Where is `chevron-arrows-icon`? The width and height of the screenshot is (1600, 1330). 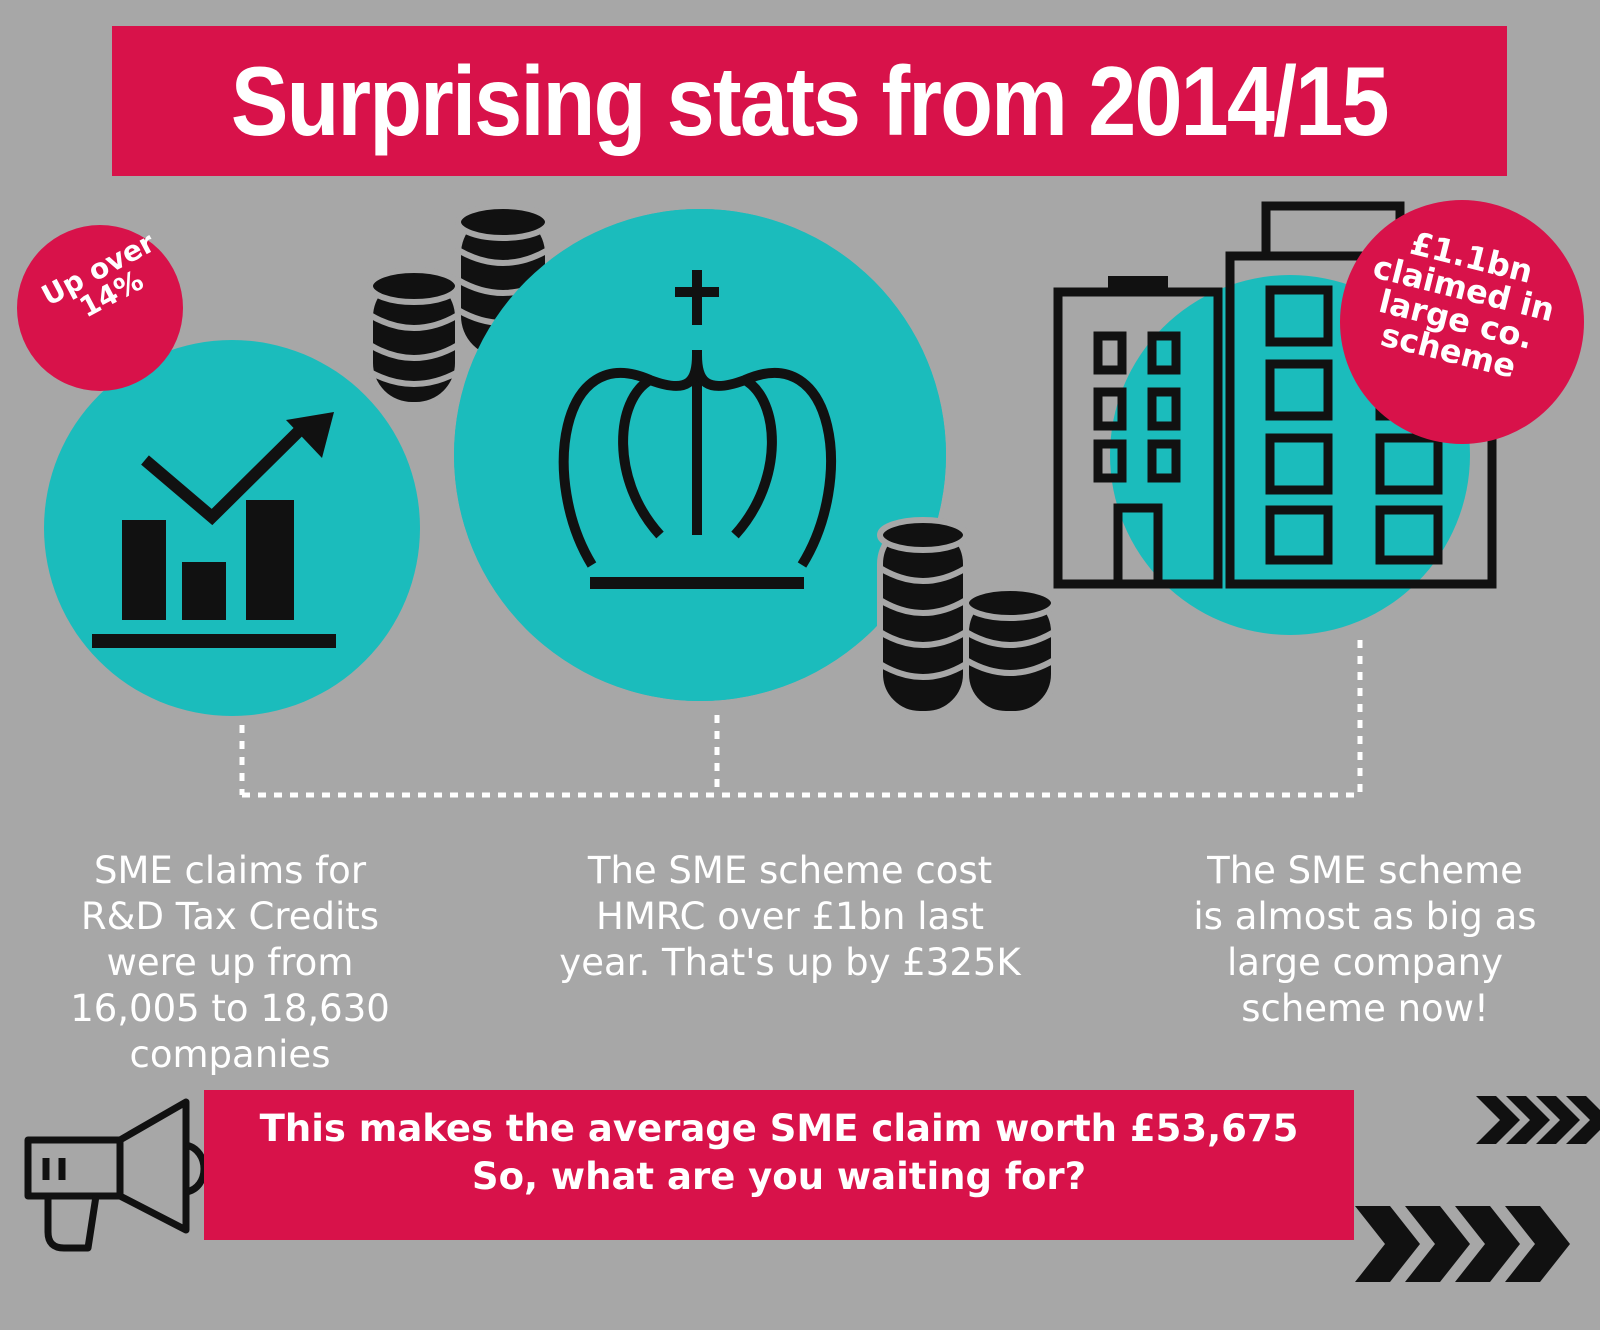 chevron-arrows-icon is located at coordinates (1477, 1189).